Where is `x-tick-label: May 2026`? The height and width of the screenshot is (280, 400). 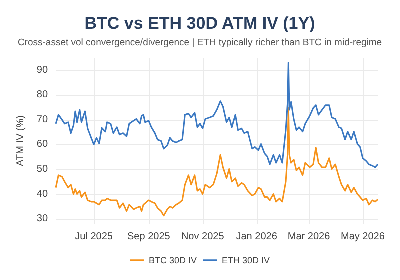 x-tick-label: May 2026 is located at coordinates (363, 237).